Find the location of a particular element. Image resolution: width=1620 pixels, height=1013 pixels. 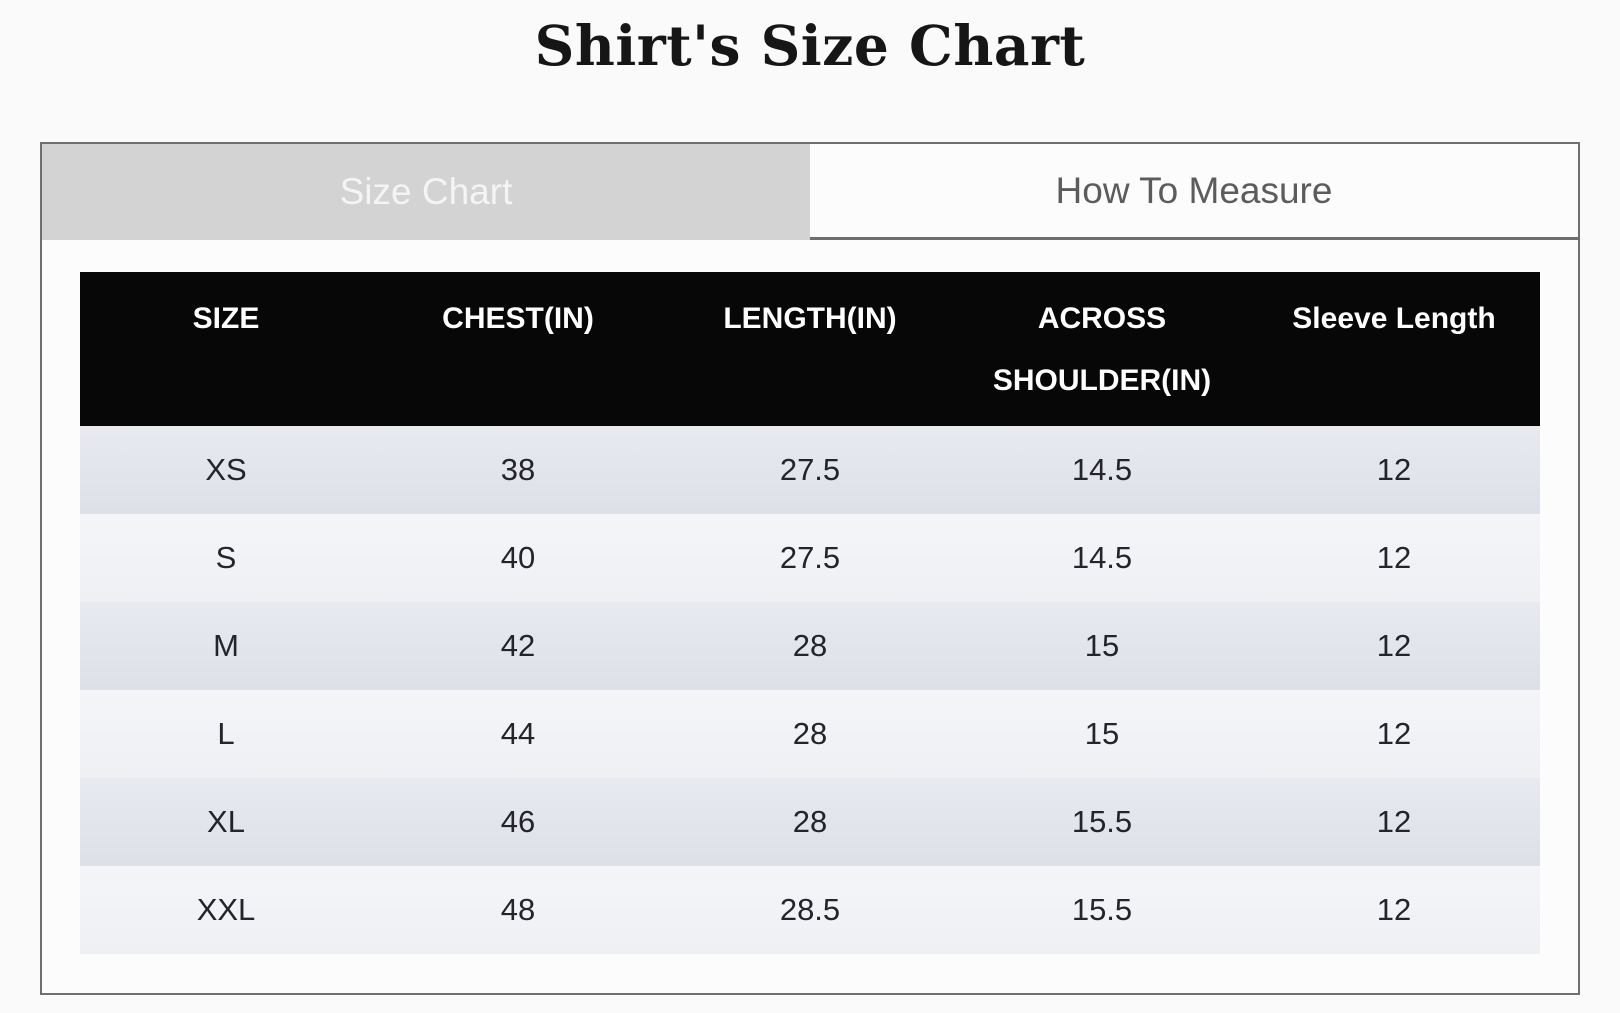

tab-size-chart: Size Chart is located at coordinates (426, 192).